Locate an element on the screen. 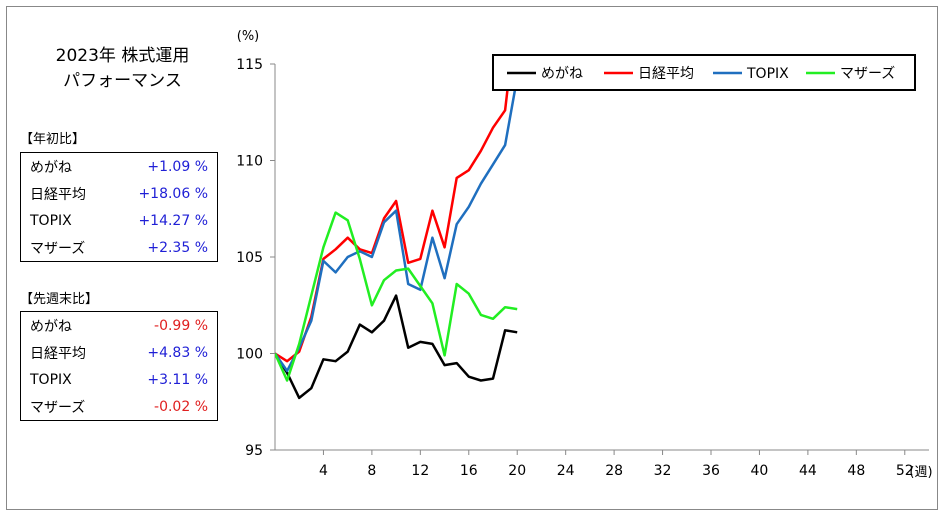  ytd-row-value: +14.27 % is located at coordinates (173, 220).